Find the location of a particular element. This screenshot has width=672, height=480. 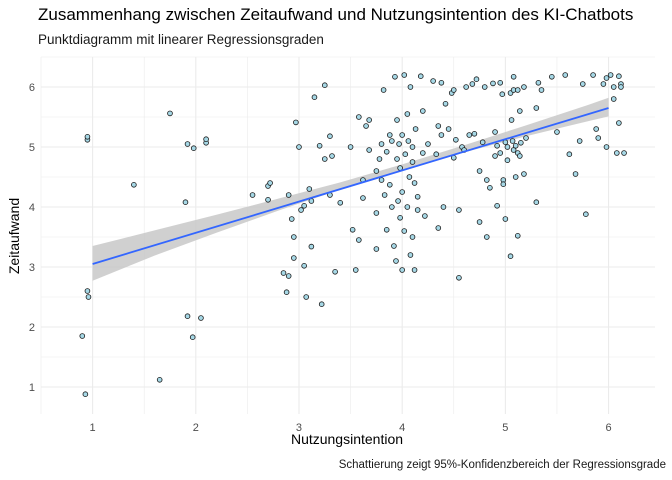

x-tick-label: 4 is located at coordinates (402, 428).